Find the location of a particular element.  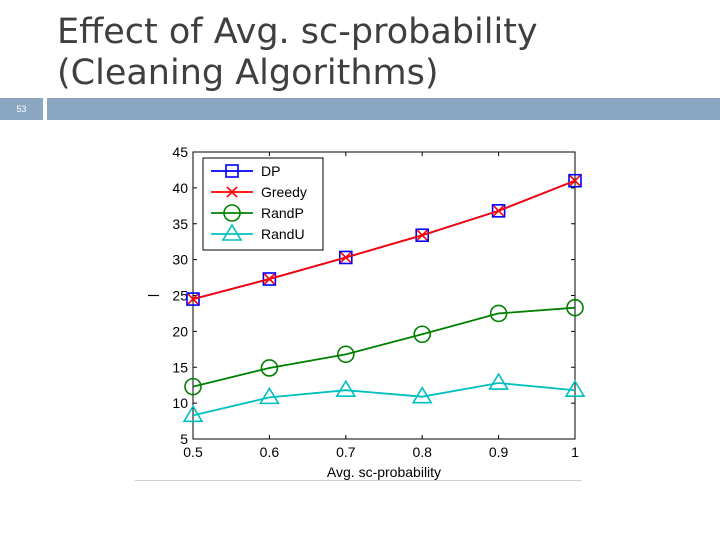

x-tick-label: 1 is located at coordinates (575, 452).